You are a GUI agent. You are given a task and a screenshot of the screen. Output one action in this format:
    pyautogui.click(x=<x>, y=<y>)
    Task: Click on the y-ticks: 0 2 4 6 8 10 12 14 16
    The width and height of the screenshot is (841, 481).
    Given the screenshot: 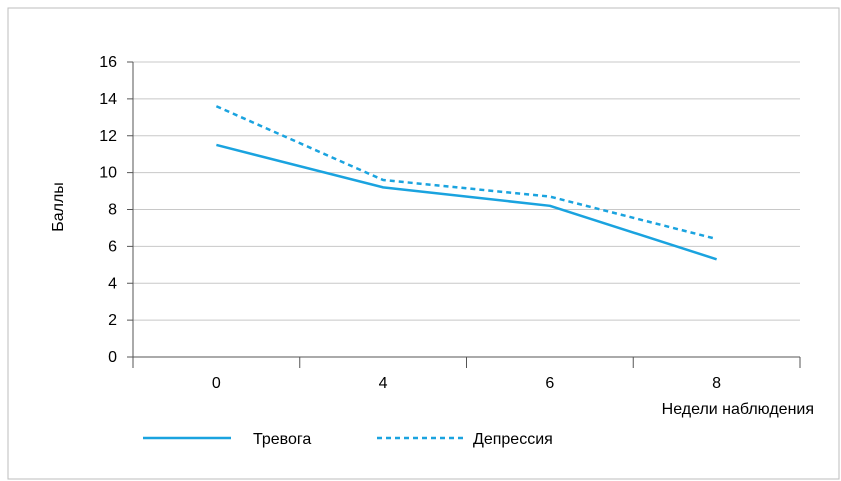 What is the action you would take?
    pyautogui.click(x=116, y=210)
    